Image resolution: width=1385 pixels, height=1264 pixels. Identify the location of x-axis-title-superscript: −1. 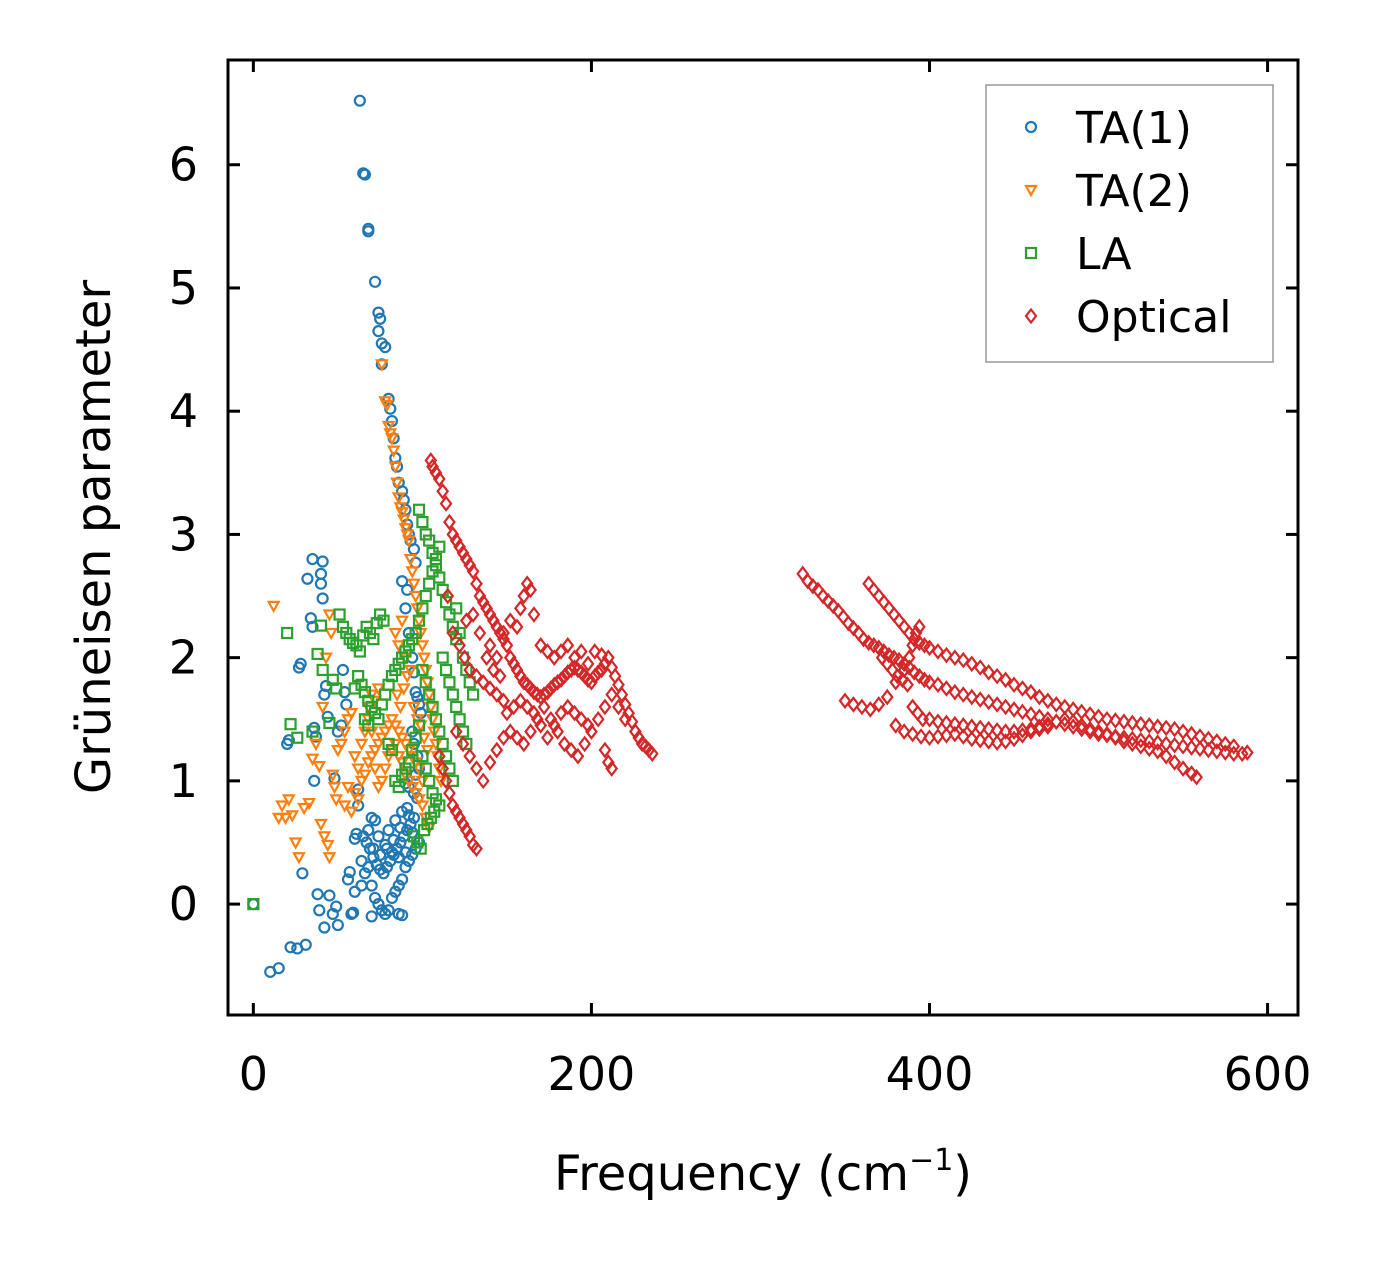
(931, 1160).